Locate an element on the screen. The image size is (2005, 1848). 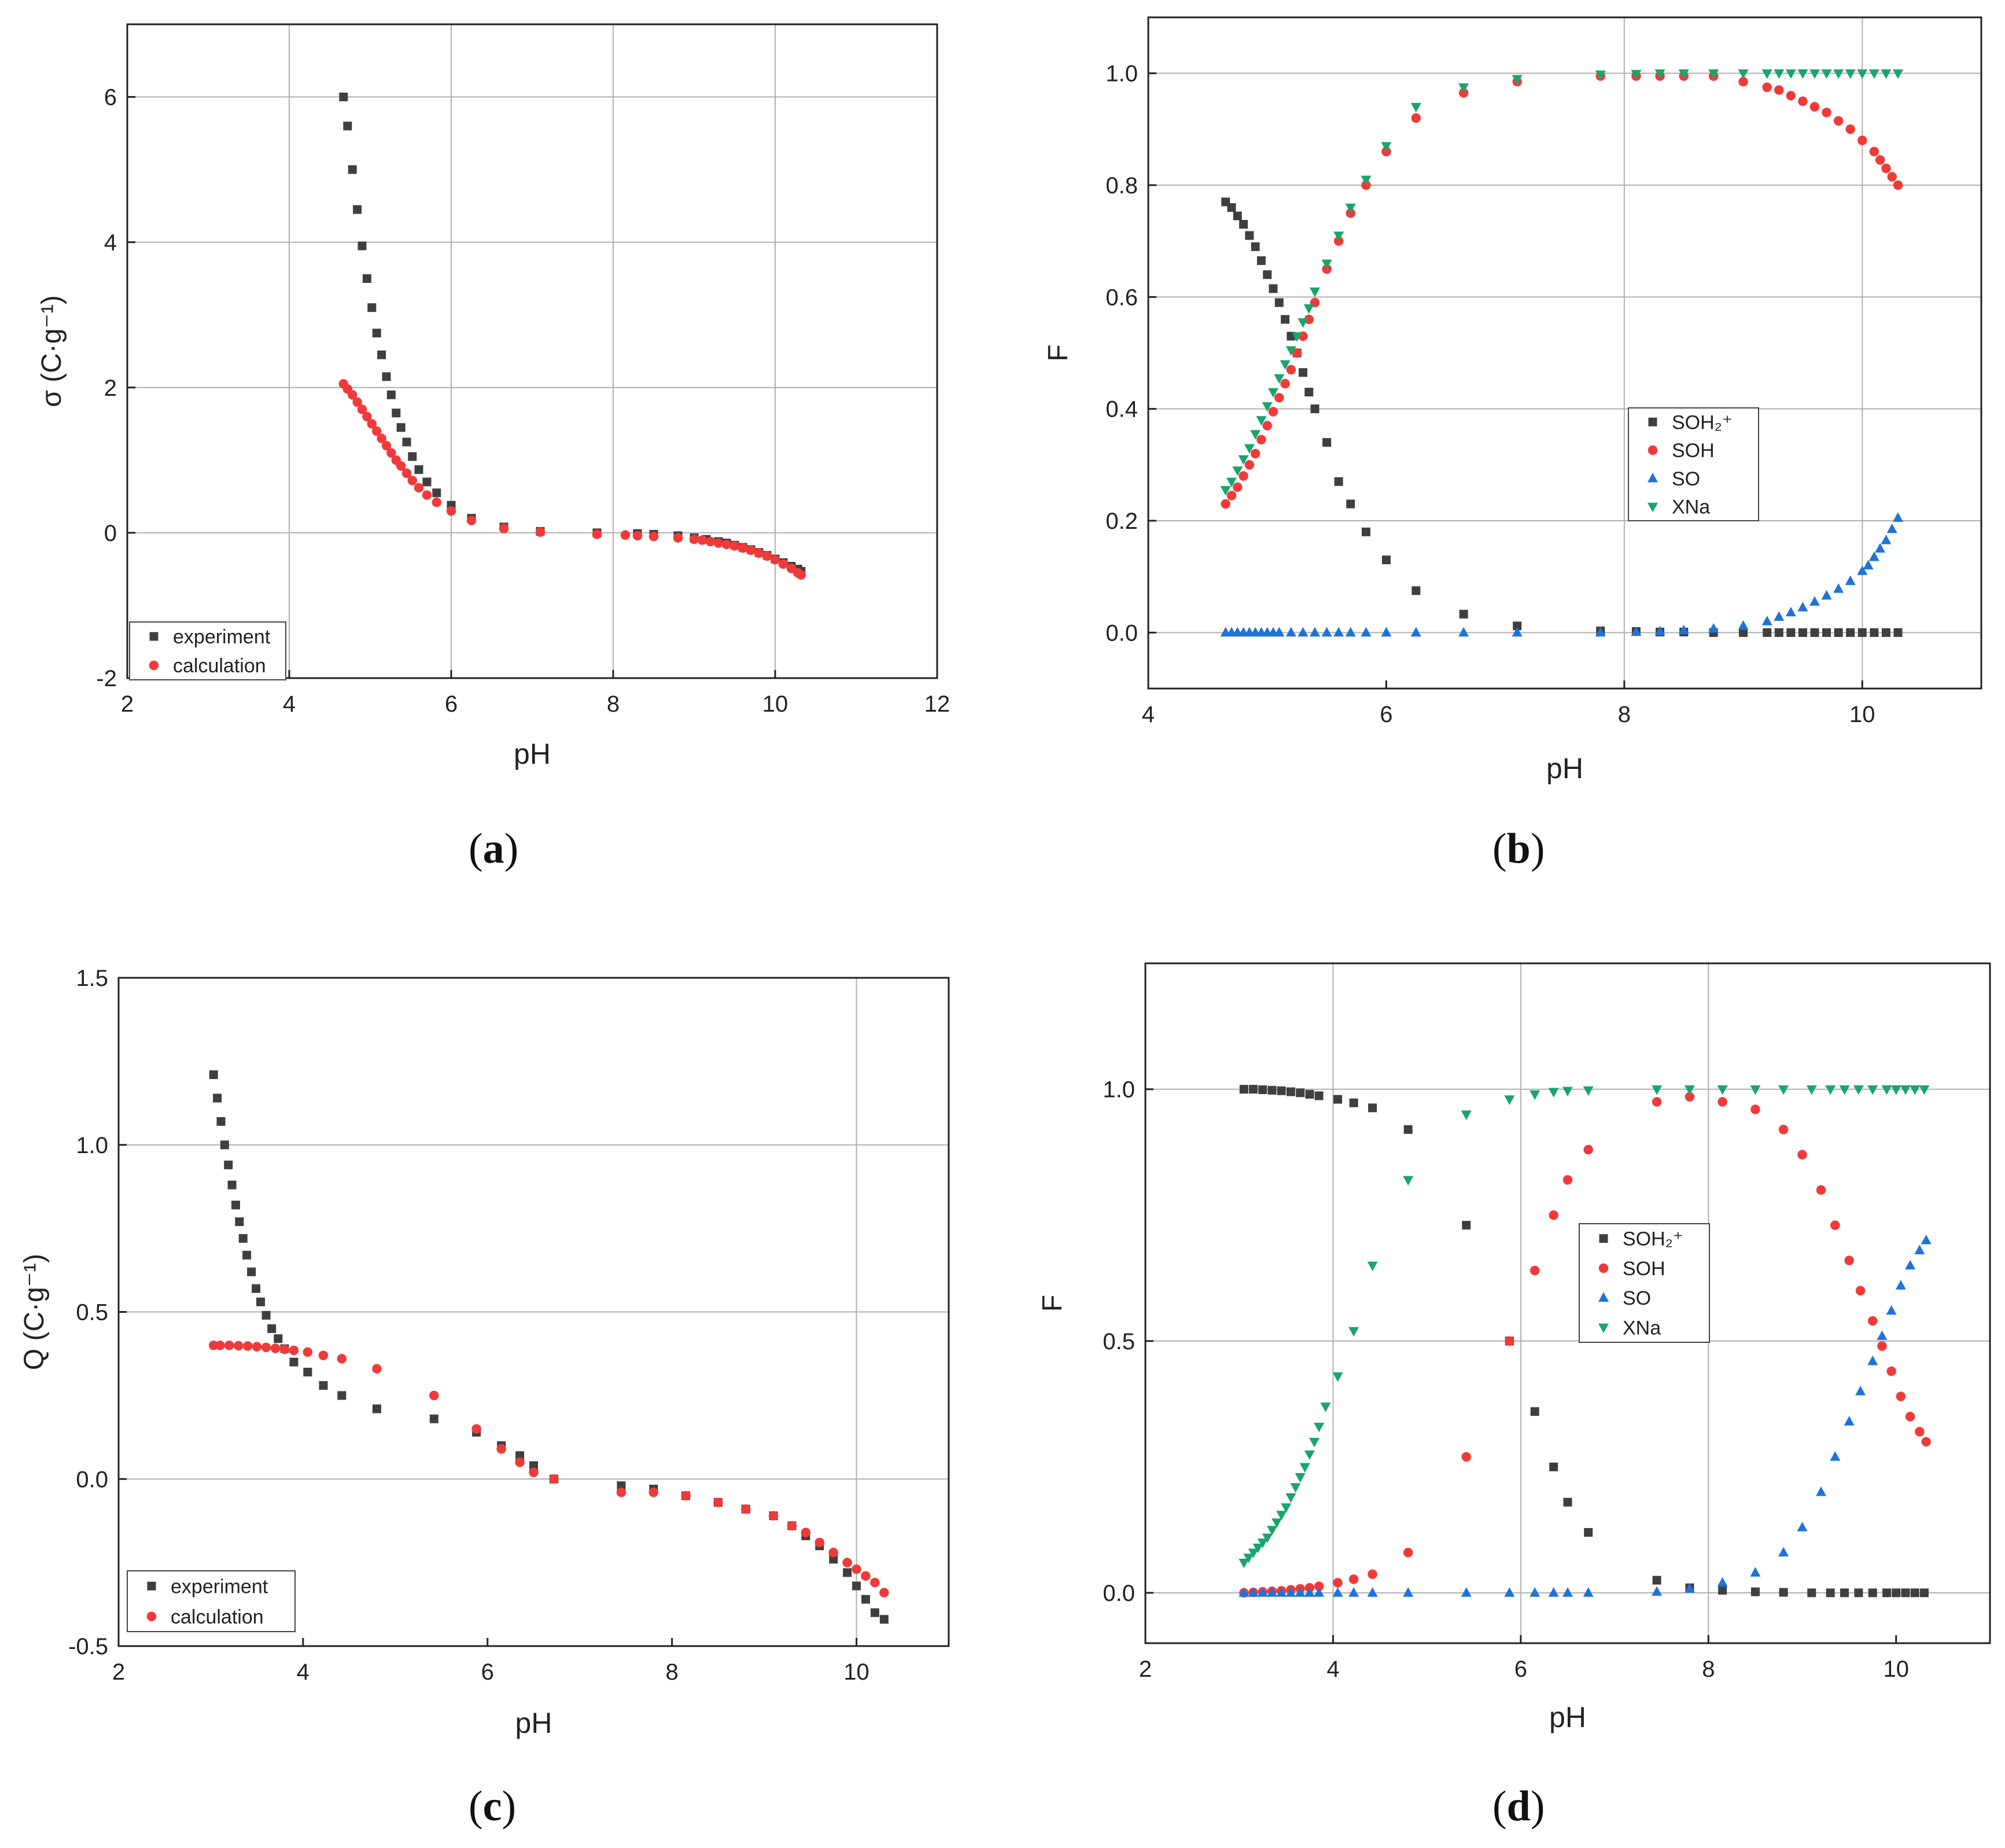
x-tick-label: 8 is located at coordinates (1624, 715).